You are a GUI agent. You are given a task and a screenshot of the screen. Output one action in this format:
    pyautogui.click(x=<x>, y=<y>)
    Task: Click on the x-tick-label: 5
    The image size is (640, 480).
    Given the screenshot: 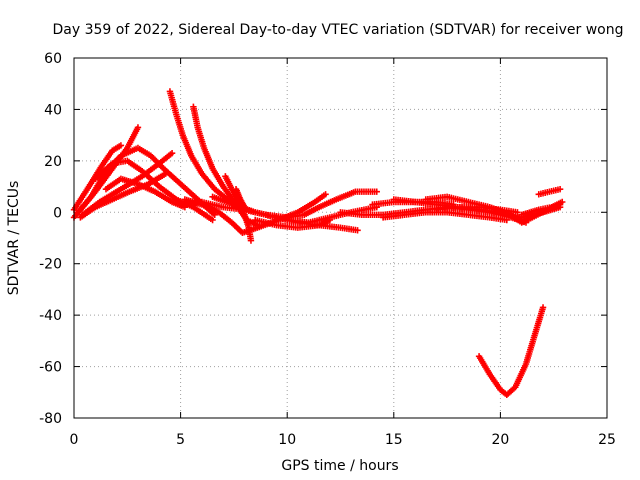 What is the action you would take?
    pyautogui.click(x=180, y=440)
    